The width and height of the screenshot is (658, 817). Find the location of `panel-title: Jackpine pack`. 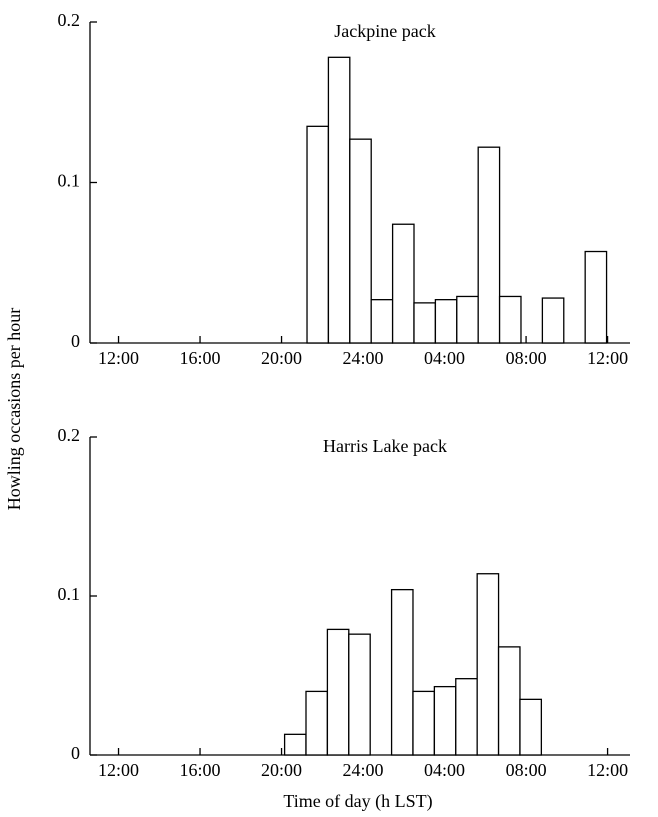

panel-title: Jackpine pack is located at coordinates (384, 31).